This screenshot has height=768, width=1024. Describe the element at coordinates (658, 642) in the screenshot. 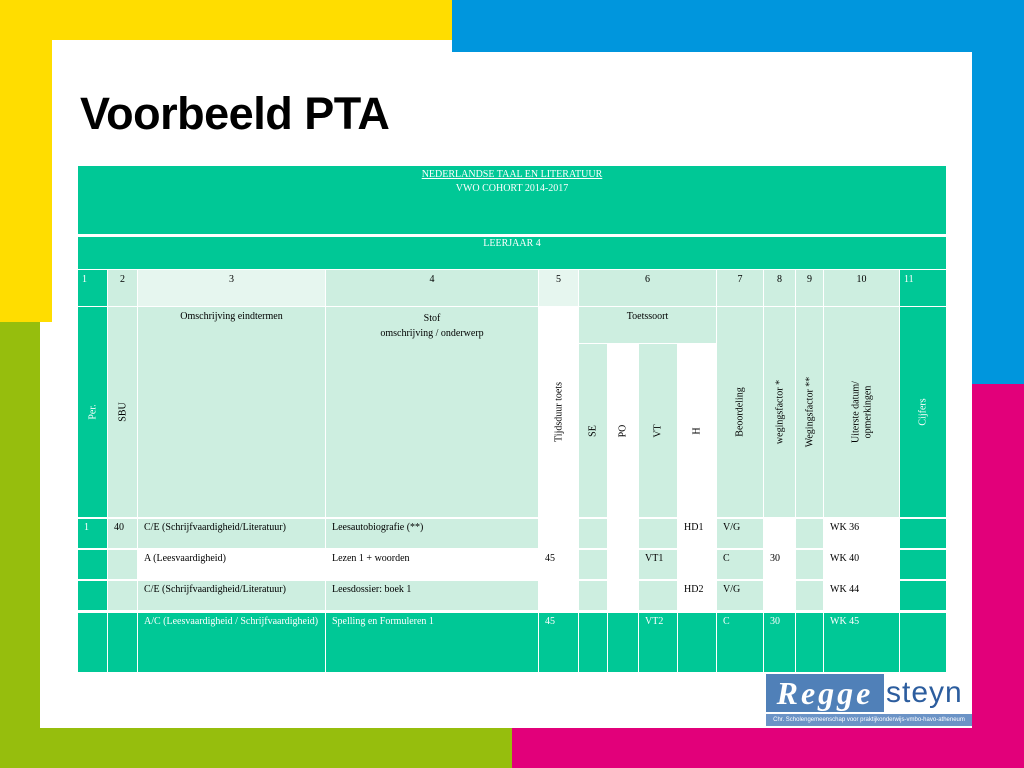

I see `cell-vt: VT2` at that location.